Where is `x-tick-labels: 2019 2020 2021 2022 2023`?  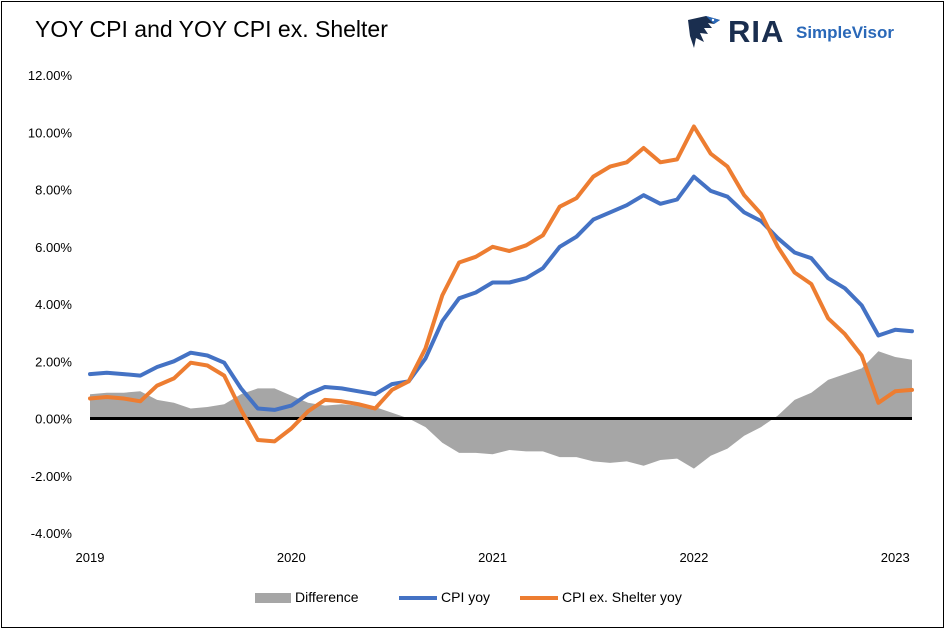
x-tick-labels: 2019 2020 2021 2022 2023 is located at coordinates (493, 557).